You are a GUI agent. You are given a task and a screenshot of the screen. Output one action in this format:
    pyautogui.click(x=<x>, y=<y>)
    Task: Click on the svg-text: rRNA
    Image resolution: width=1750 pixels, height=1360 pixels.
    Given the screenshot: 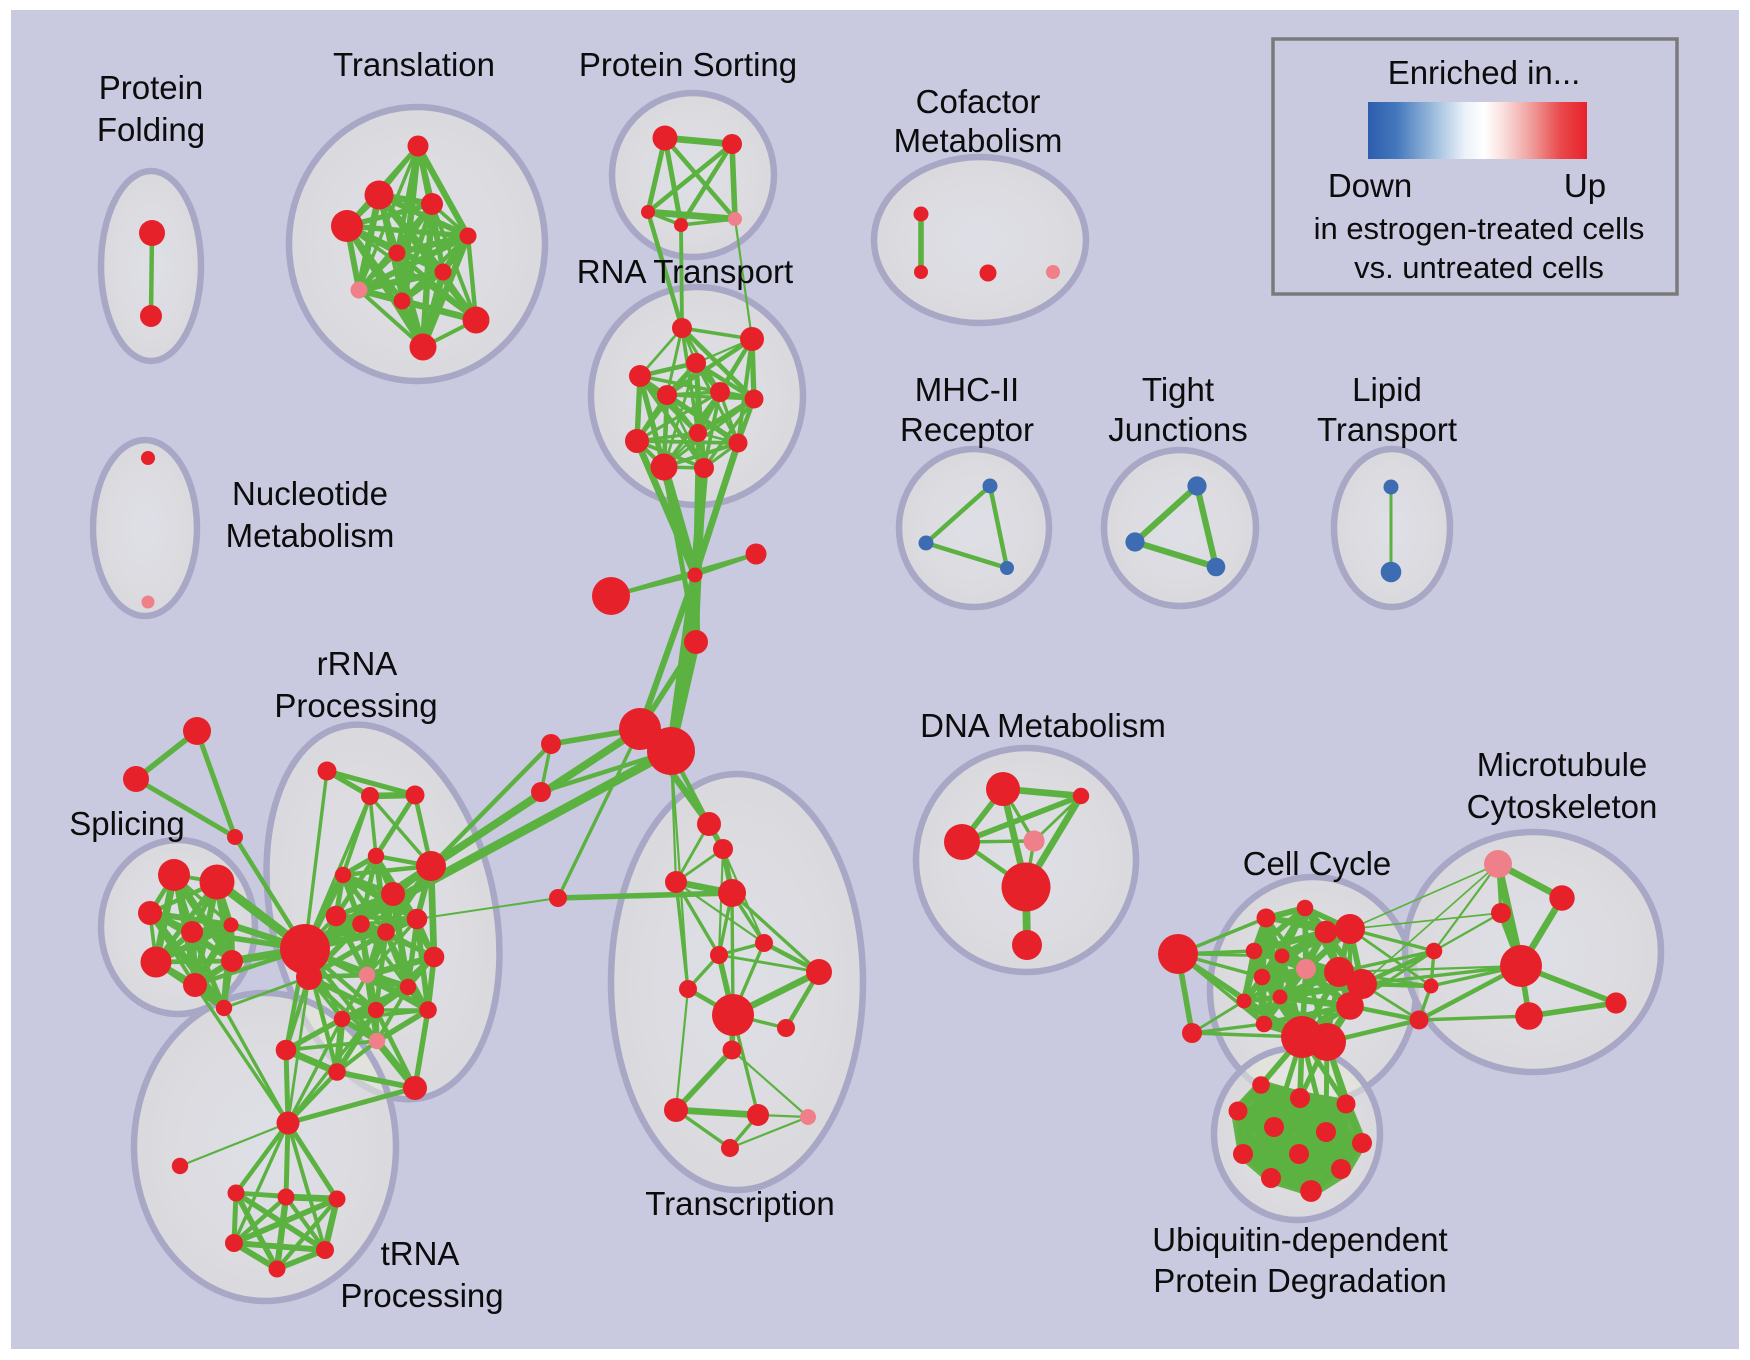 What is the action you would take?
    pyautogui.click(x=357, y=663)
    